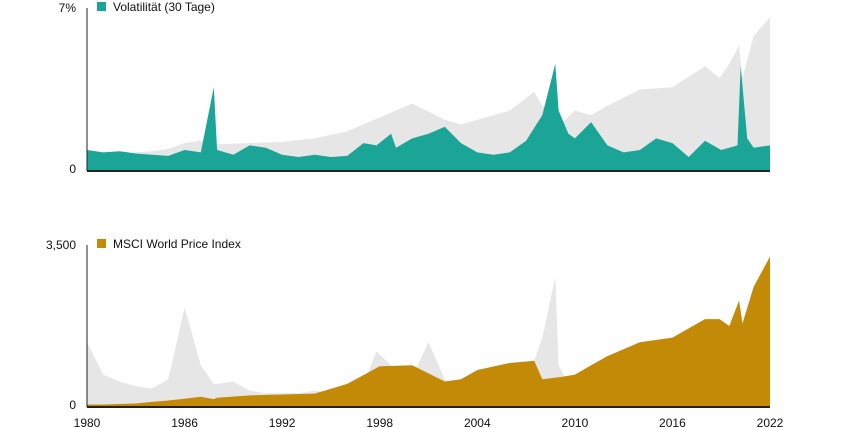 This screenshot has width=856, height=428. What do you see at coordinates (68, 8) in the screenshot?
I see `volatility-ytick-top: 7%` at bounding box center [68, 8].